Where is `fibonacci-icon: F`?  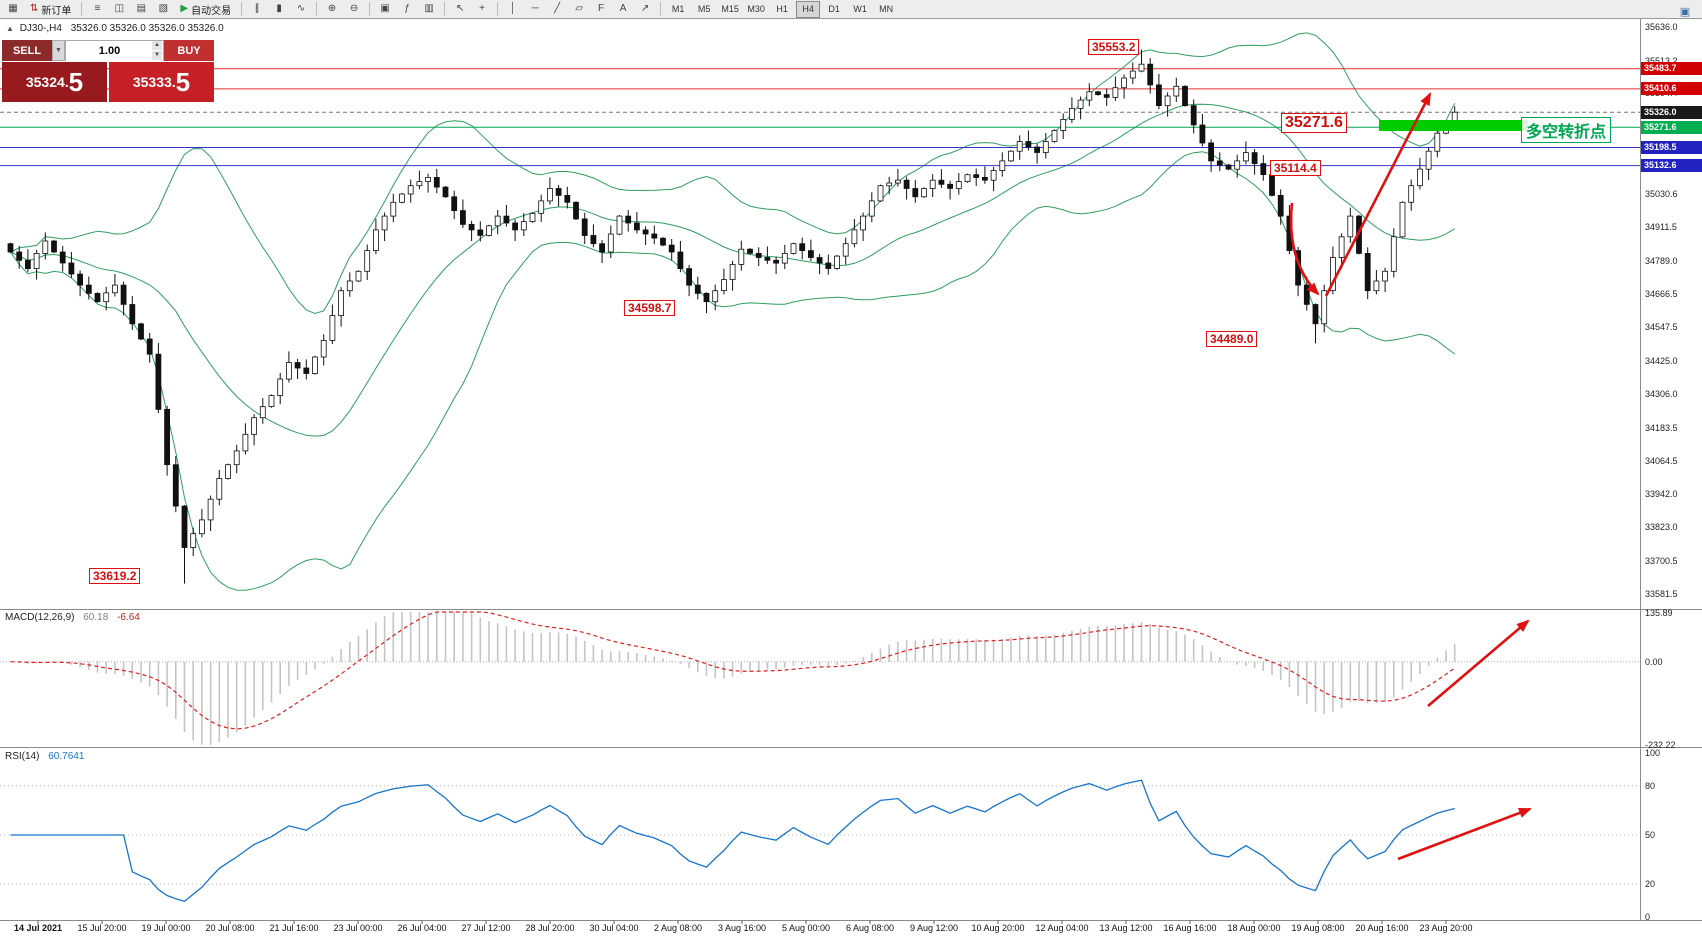
fibonacci-icon: F is located at coordinates (601, 9).